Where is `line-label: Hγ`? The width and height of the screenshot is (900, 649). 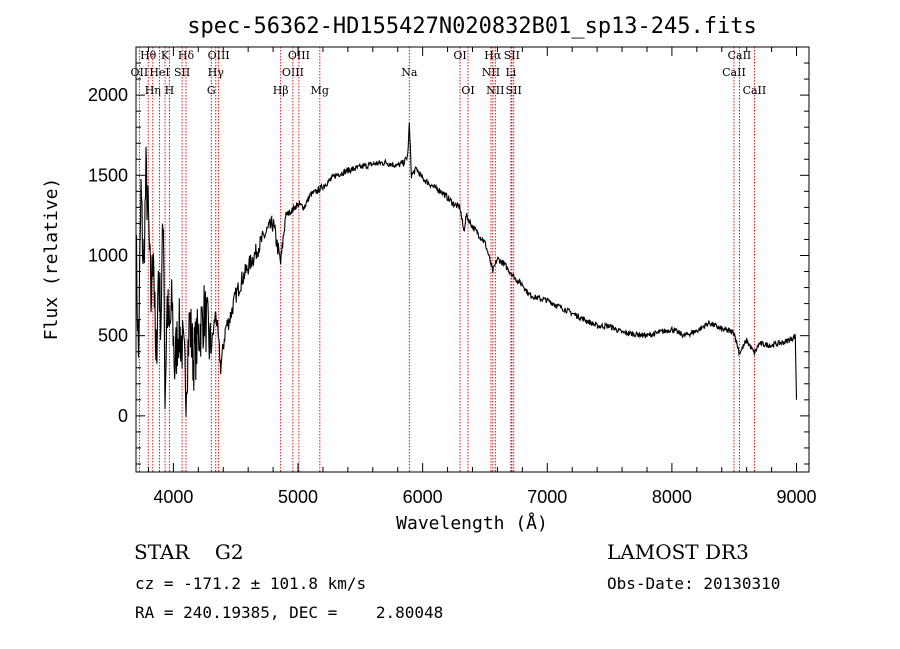
line-label: Hγ is located at coordinates (216, 72).